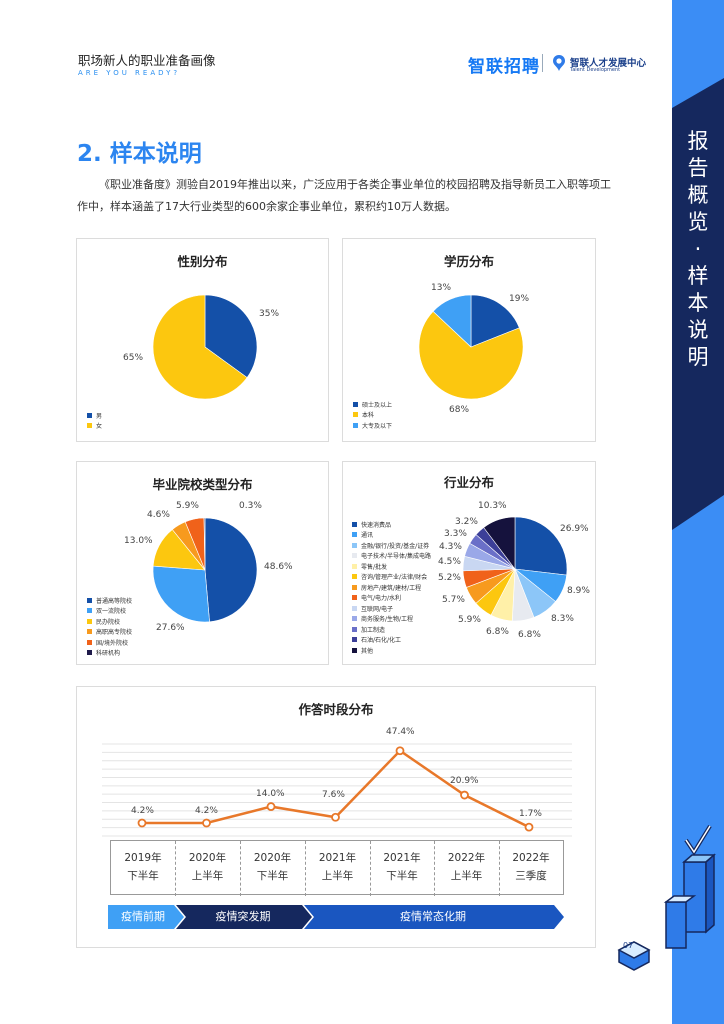 This screenshot has width=724, height=1024. Describe the element at coordinates (391, 619) in the screenshot. I see `legend-item: 商务服务/生物/工程` at that location.